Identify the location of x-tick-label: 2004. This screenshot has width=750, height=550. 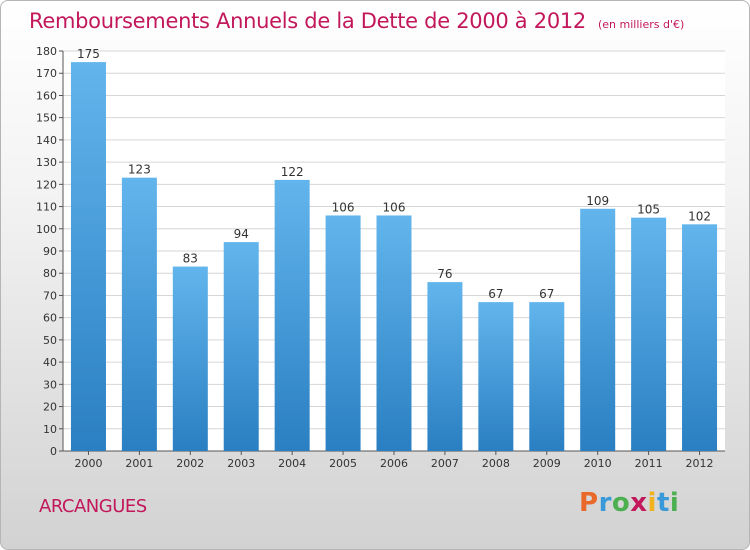
(292, 463).